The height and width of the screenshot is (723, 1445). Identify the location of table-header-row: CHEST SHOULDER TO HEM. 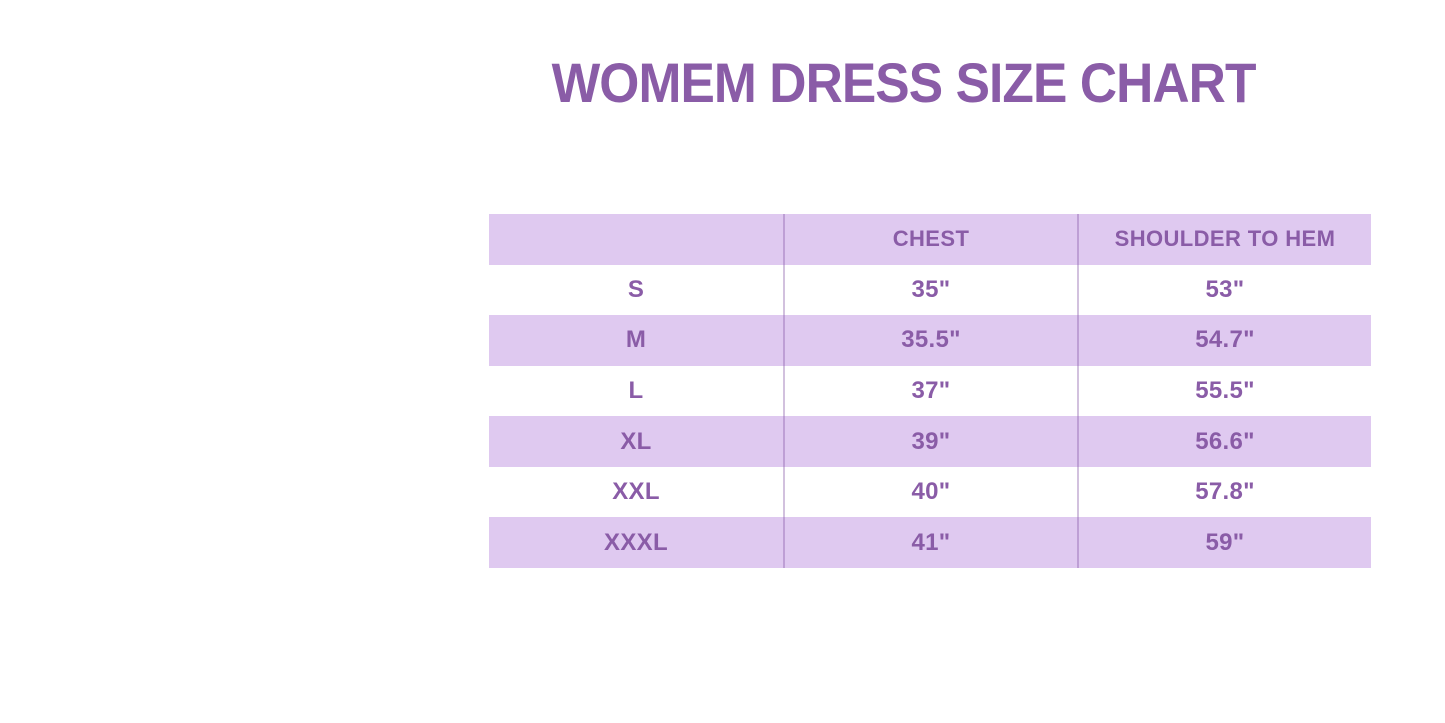
(930, 239).